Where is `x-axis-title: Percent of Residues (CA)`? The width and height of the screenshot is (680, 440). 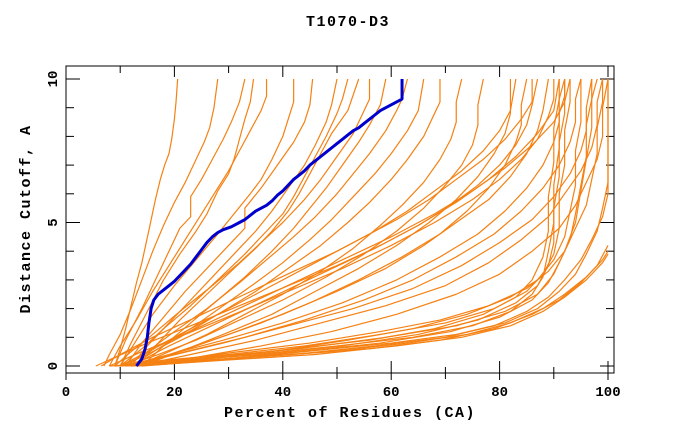 x-axis-title: Percent of Residues (CA) is located at coordinates (350, 413).